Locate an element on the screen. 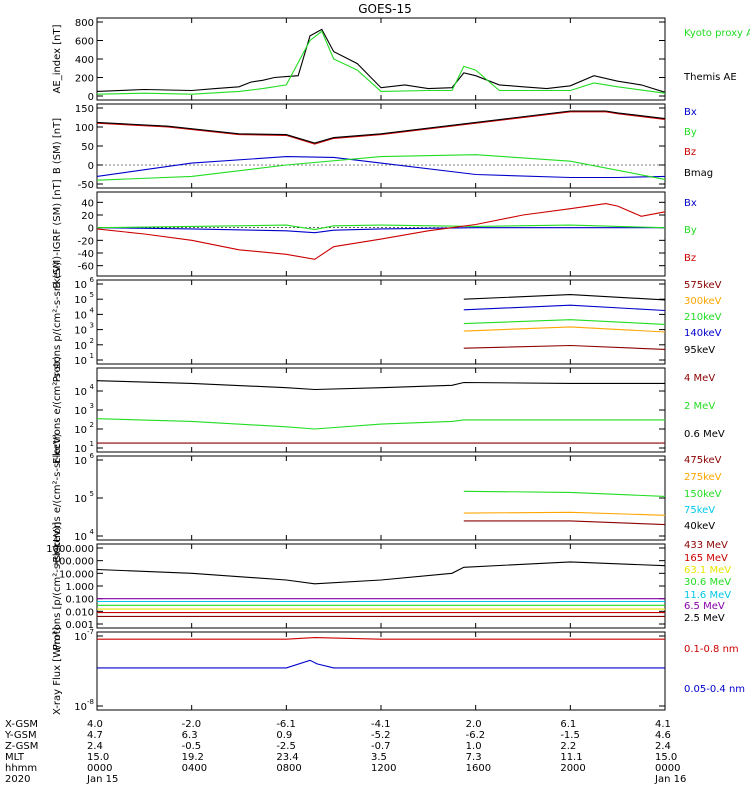 Image resolution: width=750 pixels, height=804 pixels. axis-row-label: Y-GSM is located at coordinates (20, 735).